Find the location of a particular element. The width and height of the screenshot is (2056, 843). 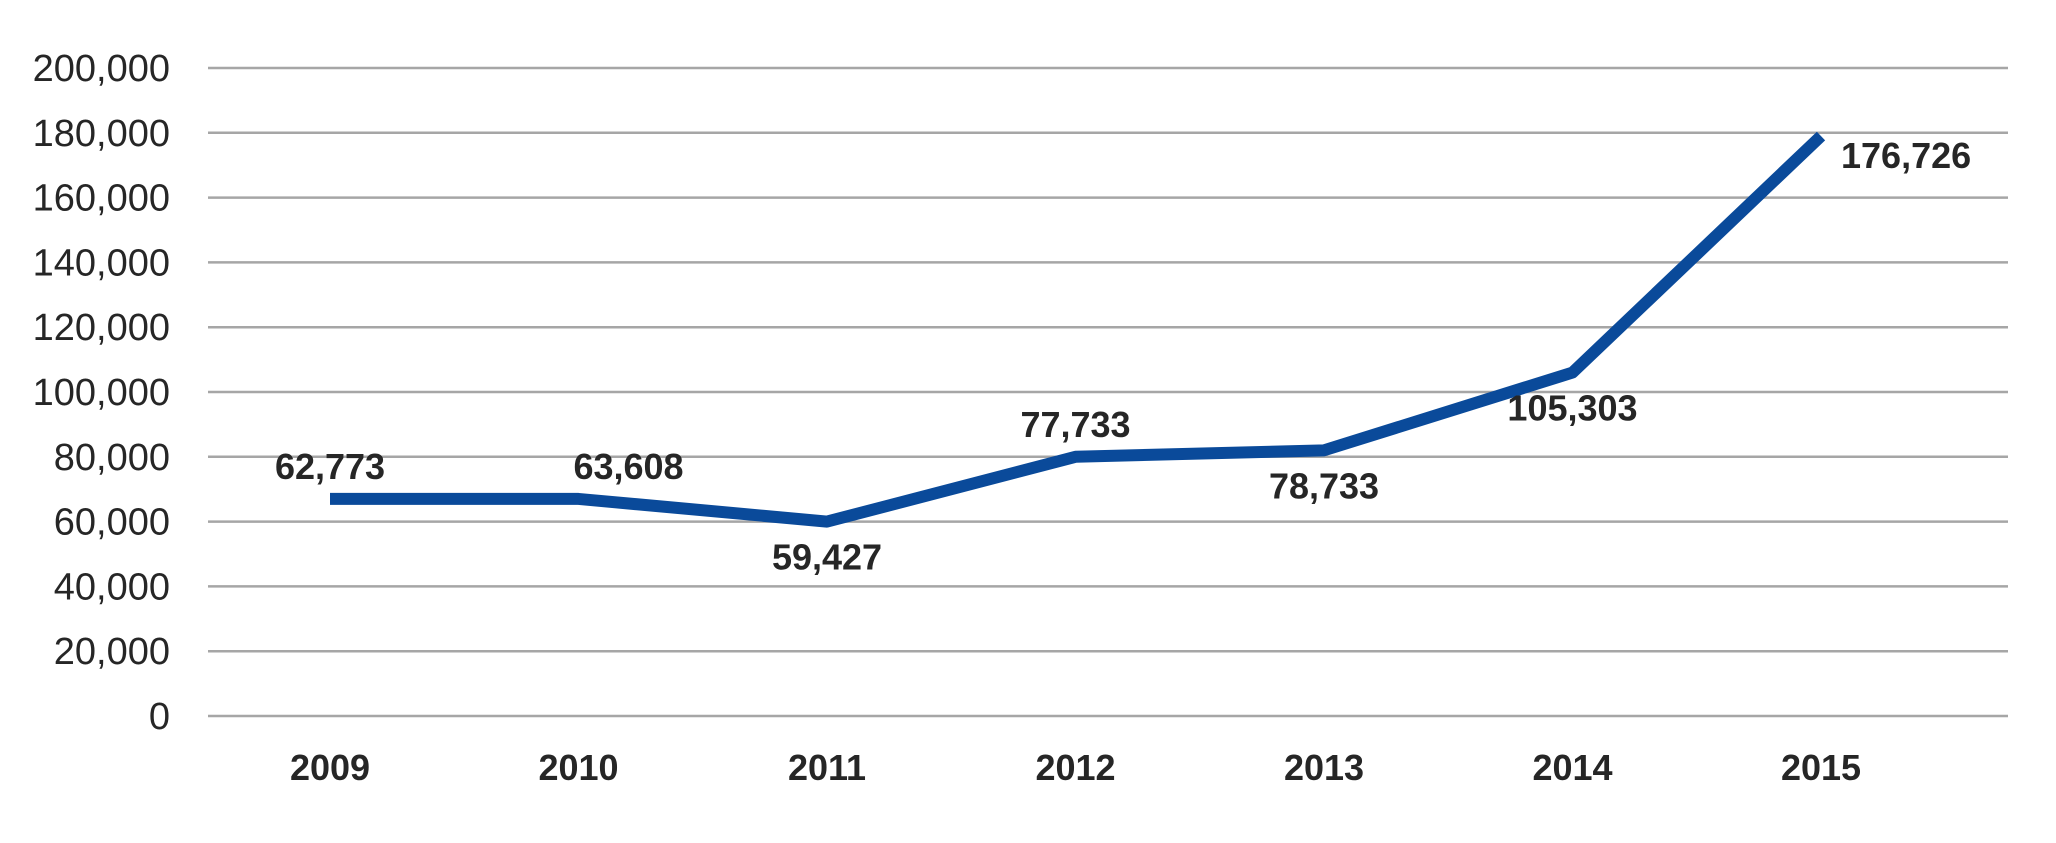

x-axis-tick-label: 2012 is located at coordinates (1075, 767).